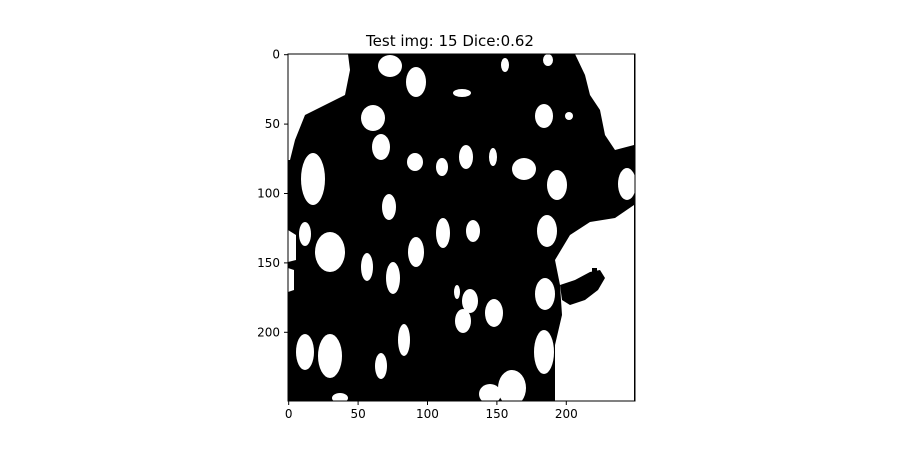 This screenshot has height=450, width=900. I want to click on x-tick-label: 0, so click(289, 414).